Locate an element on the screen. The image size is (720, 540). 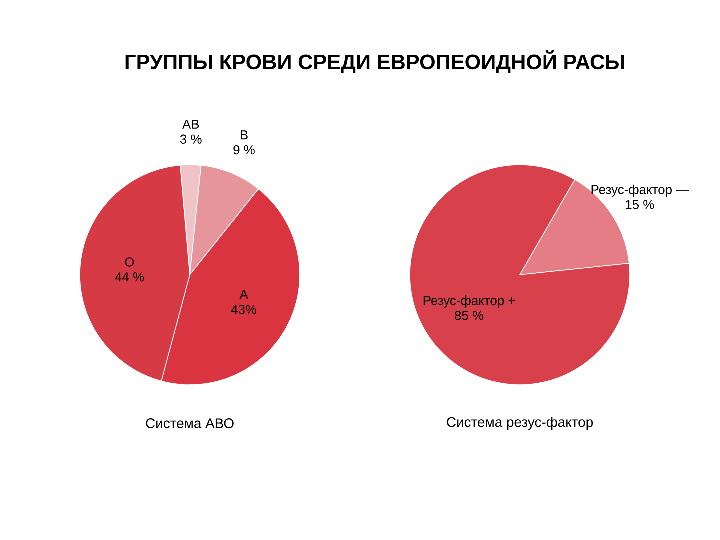
data-label: 15 % is located at coordinates (640, 205).